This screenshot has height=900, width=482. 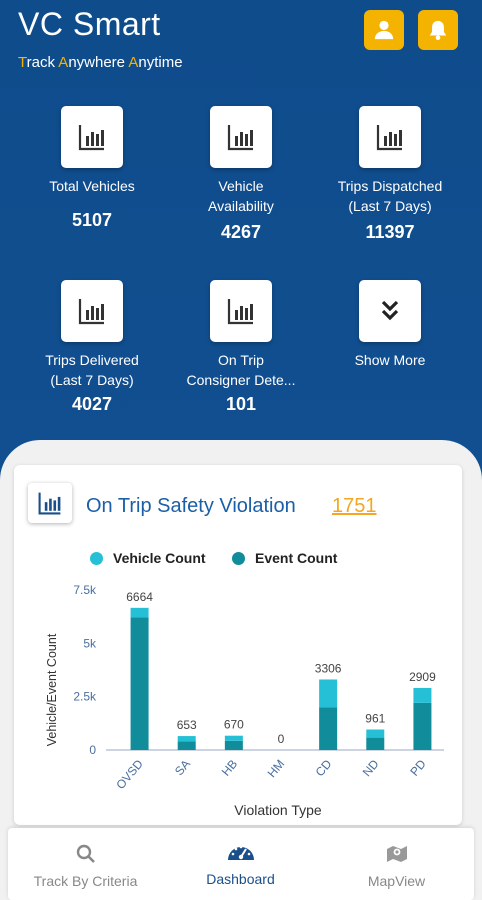 What do you see at coordinates (418, 768) in the screenshot?
I see `x-tick-label: PD` at bounding box center [418, 768].